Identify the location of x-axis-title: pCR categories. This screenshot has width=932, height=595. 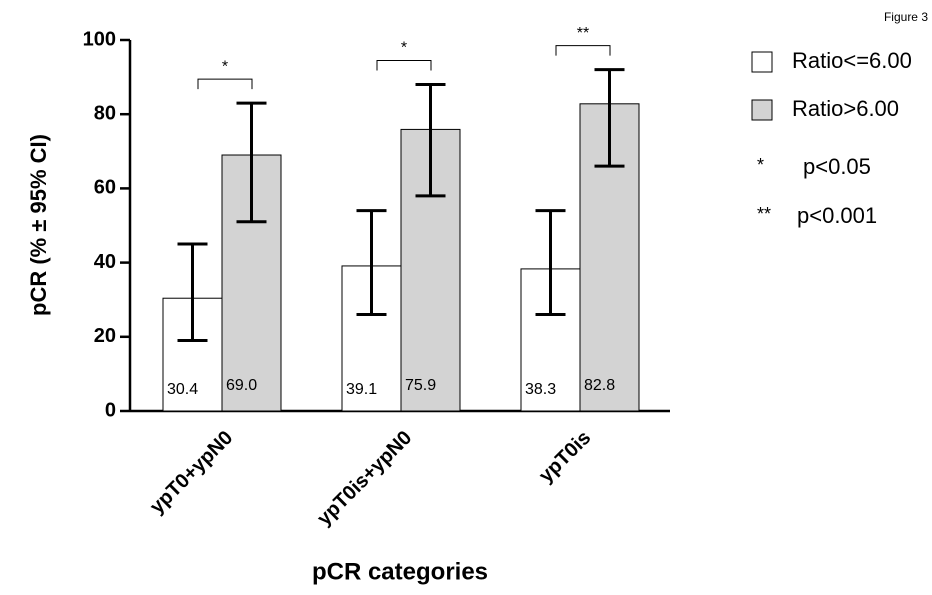
(400, 571).